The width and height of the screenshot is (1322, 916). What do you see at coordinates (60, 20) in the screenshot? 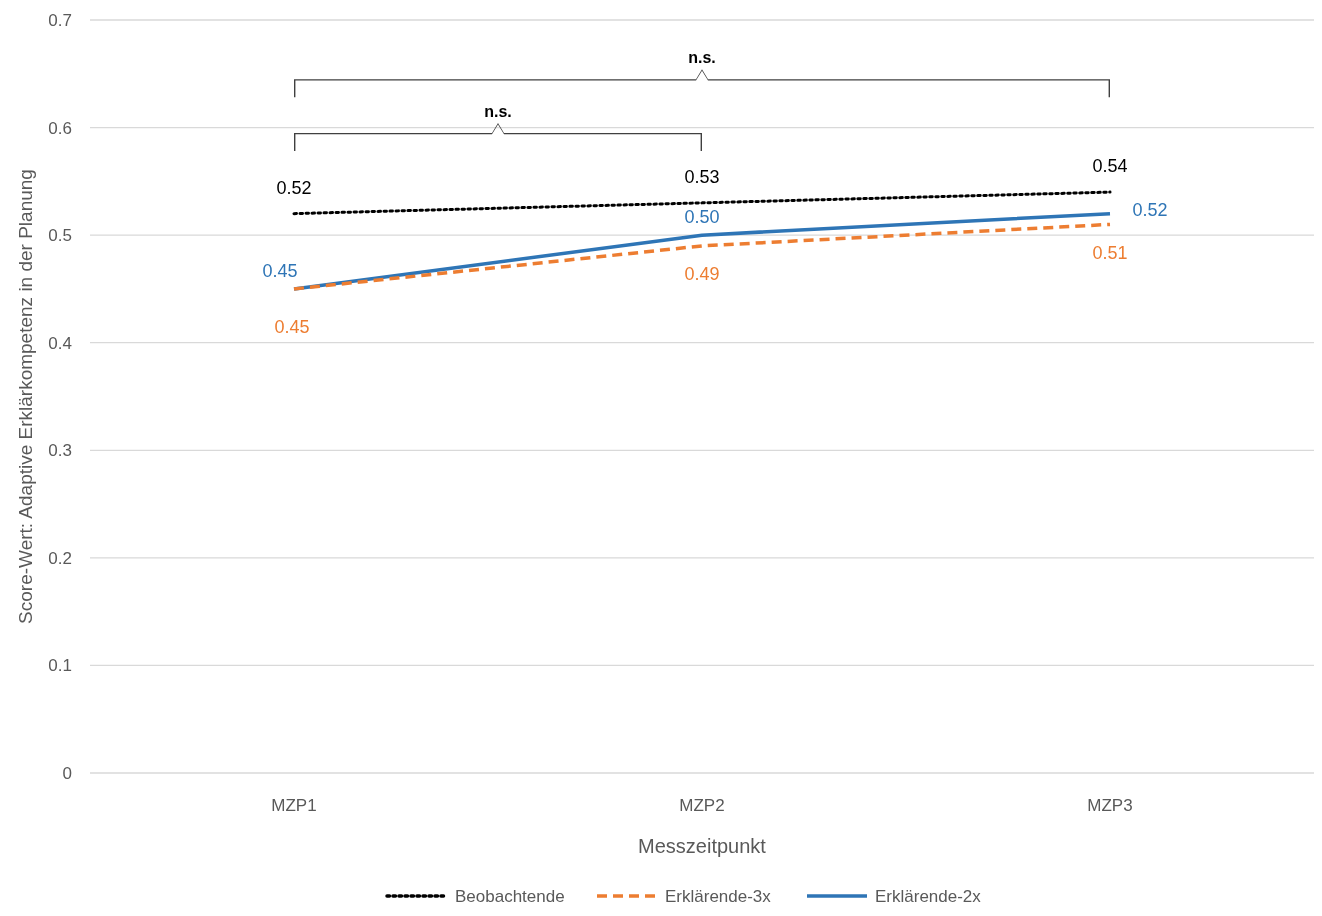
I see `y-tick-label: 0.7` at bounding box center [60, 20].